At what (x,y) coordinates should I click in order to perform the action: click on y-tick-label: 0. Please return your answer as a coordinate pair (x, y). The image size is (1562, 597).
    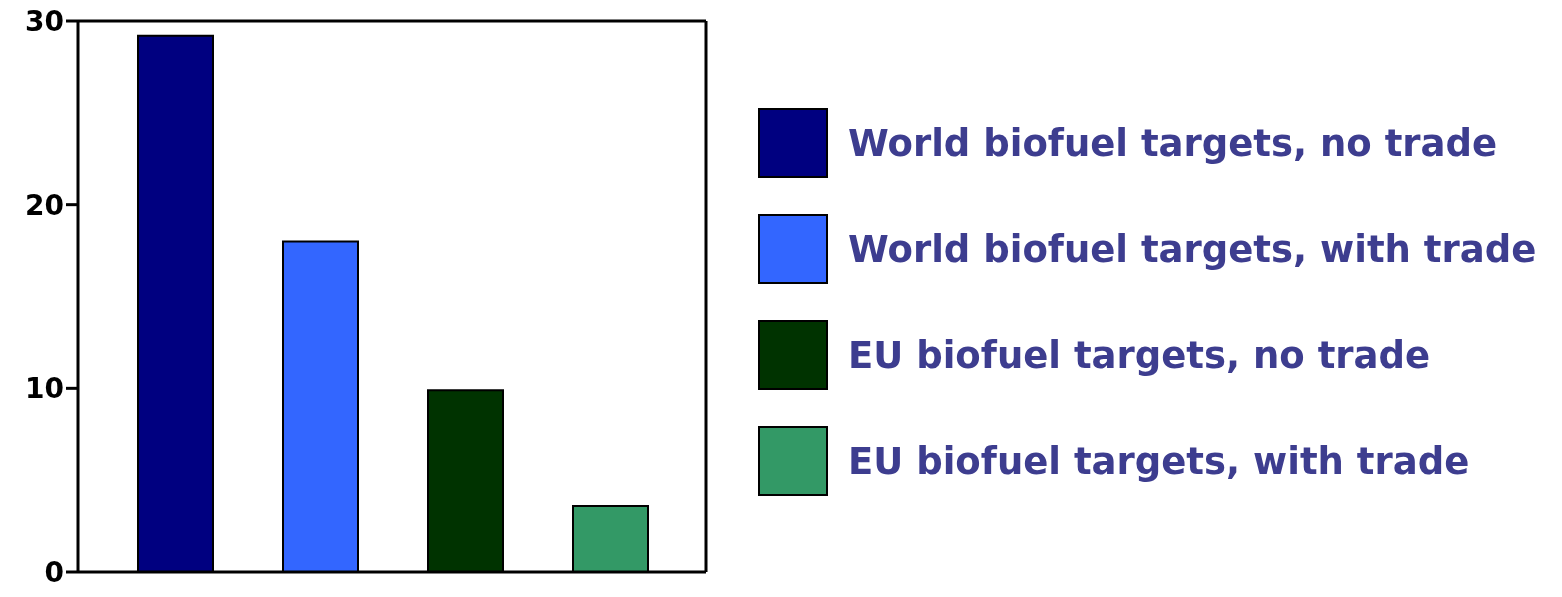
    Looking at the image, I should click on (54, 572).